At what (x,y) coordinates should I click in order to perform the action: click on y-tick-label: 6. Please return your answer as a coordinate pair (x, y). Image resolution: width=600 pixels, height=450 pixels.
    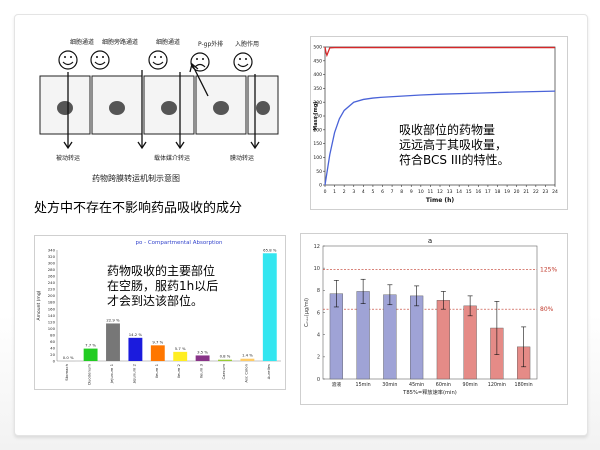
    Looking at the image, I should click on (318, 313).